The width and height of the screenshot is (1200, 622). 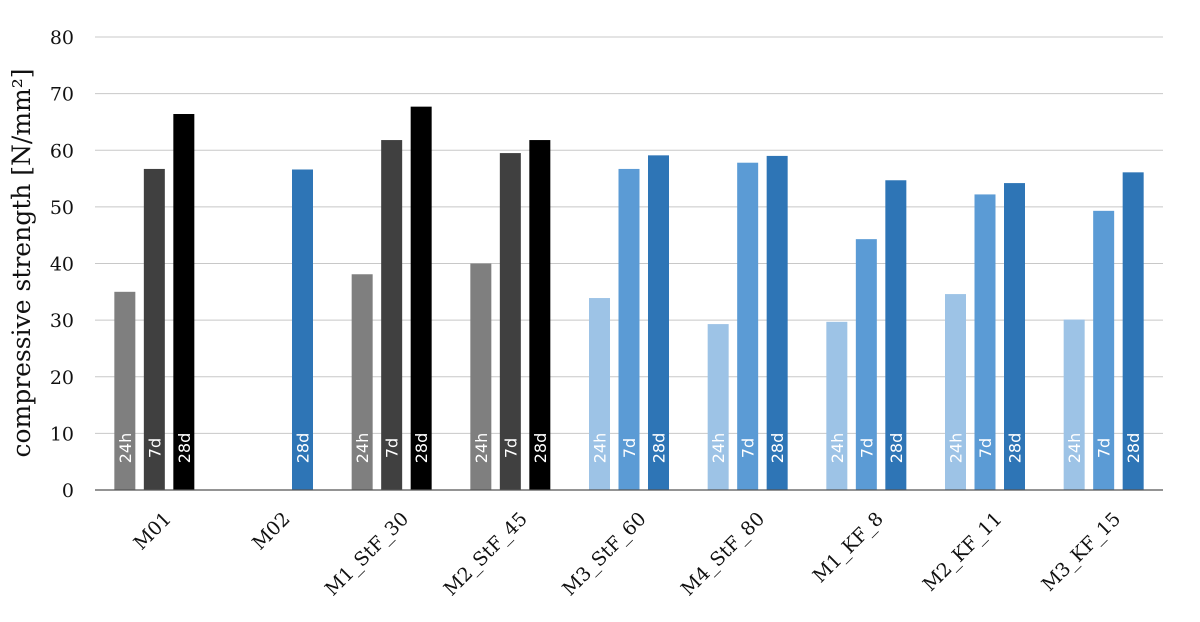 I want to click on x-tick-label: M1_StF_30, so click(x=367, y=554).